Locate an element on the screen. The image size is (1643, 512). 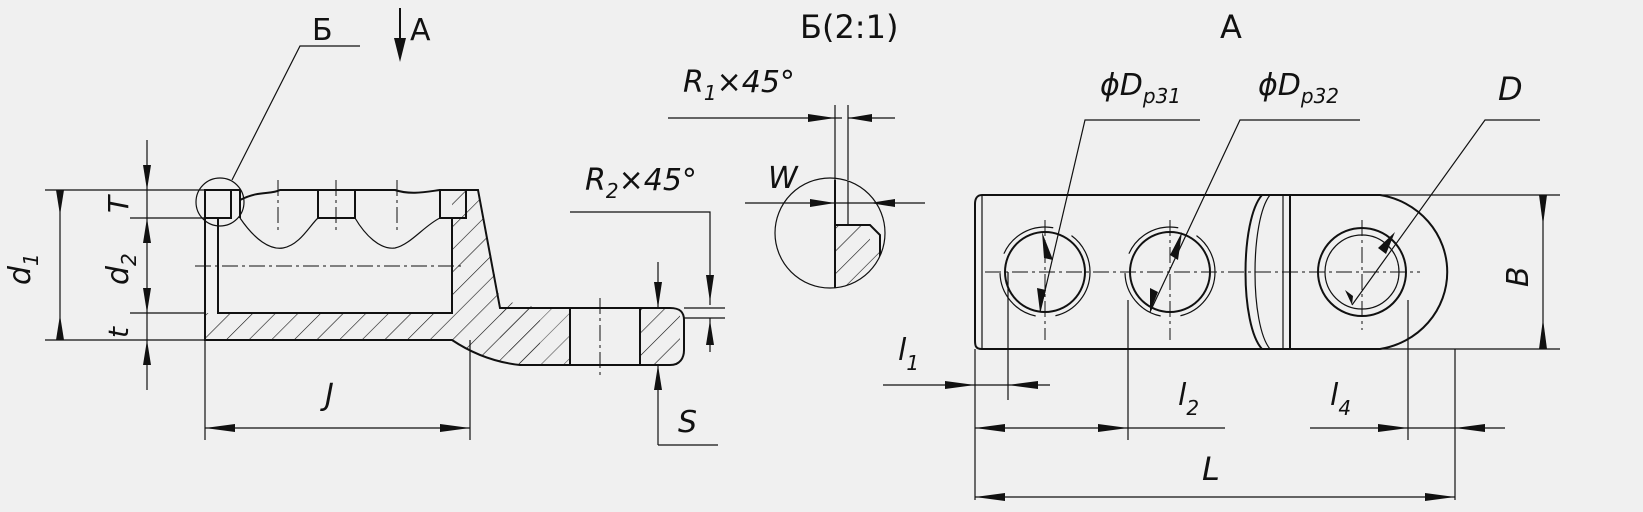
dim-t: t is located at coordinates (118, 332).